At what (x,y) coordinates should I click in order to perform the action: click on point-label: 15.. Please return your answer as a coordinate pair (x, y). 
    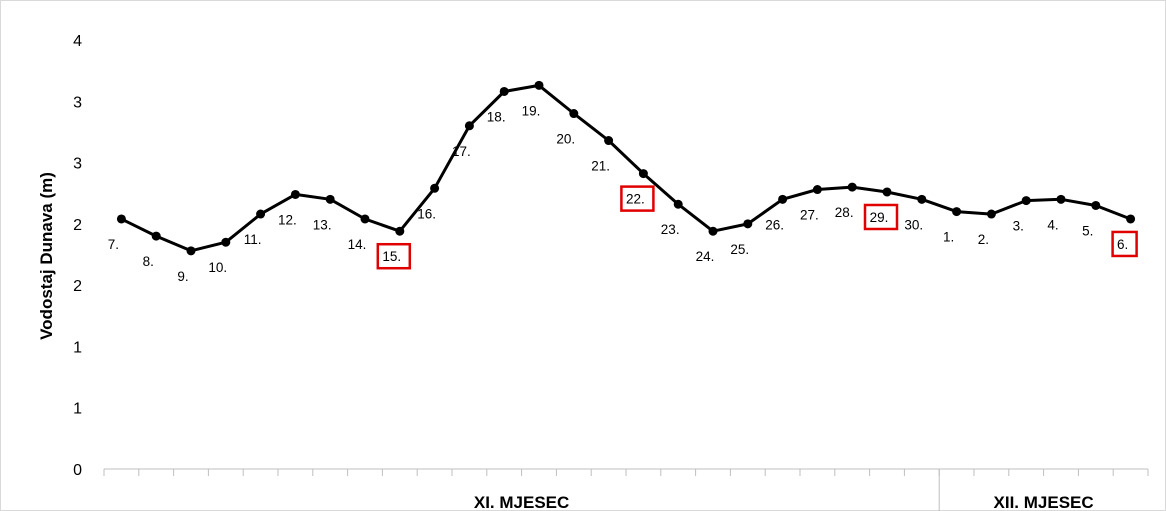
    Looking at the image, I should click on (391, 256).